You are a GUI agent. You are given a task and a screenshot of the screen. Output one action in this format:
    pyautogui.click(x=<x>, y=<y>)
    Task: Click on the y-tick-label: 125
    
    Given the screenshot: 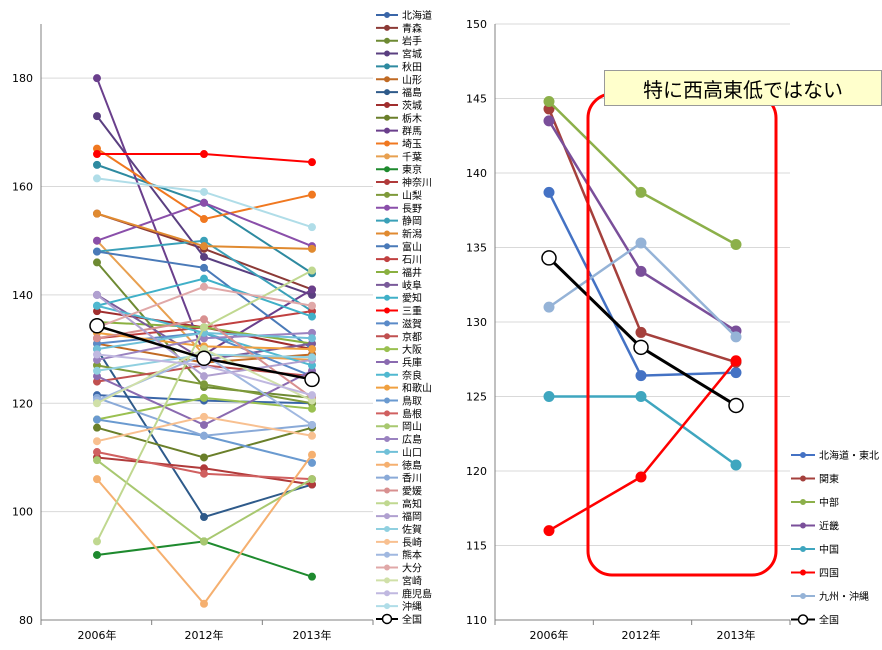 What is the action you would take?
    pyautogui.click(x=476, y=397)
    